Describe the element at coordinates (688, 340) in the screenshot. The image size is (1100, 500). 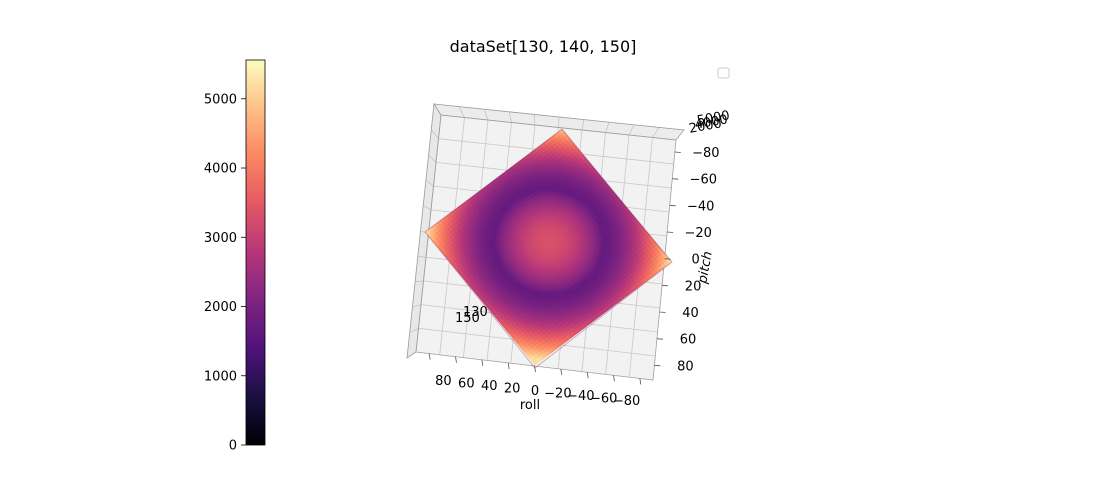
I see `y-tick-label: 60` at that location.